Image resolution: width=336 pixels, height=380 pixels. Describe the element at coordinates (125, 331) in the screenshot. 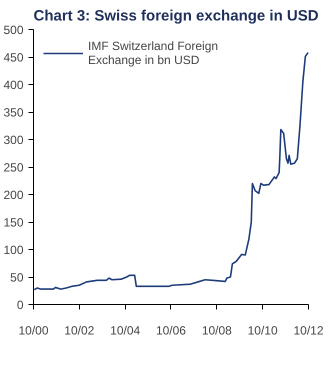

I see `x-tick-label: 10/04` at that location.